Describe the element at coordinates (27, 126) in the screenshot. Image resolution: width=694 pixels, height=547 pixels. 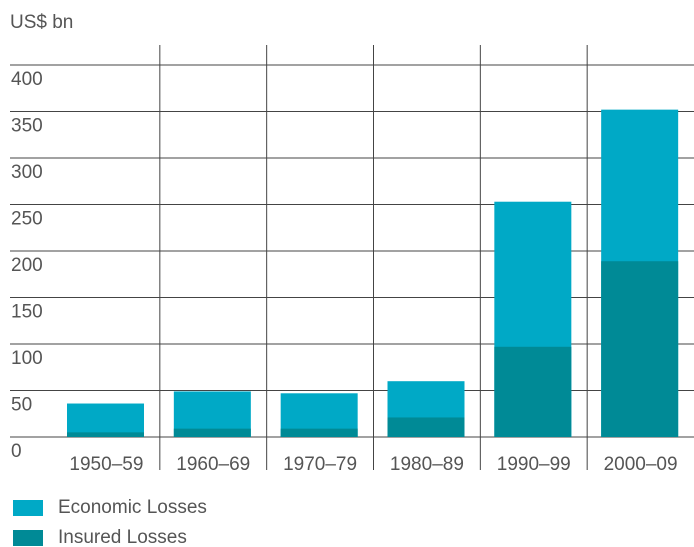
I see `y-tick-label: 350` at that location.